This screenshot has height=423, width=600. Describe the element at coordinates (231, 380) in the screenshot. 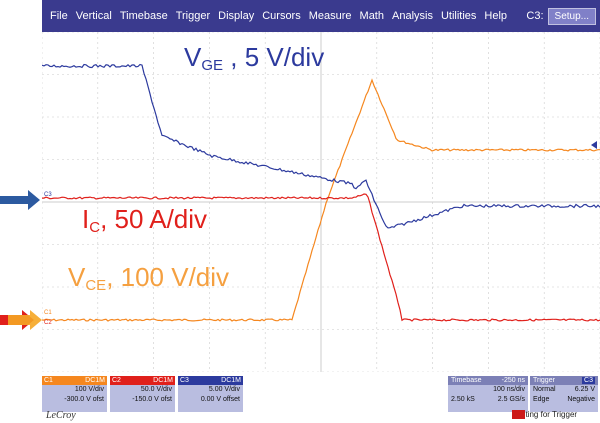

I see `c3-coupling: DC1M` at that location.